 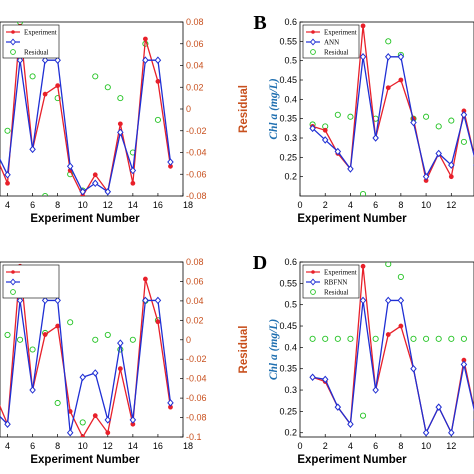 I want to click on y2-tick-label: -0.02, so click(x=196, y=359).